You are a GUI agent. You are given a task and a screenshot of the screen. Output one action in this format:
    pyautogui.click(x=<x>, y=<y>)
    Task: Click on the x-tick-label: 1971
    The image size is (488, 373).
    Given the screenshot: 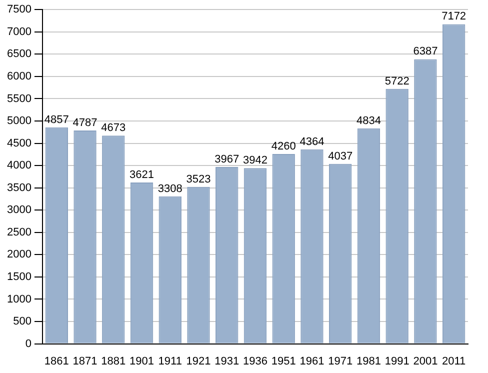 What is the action you would take?
    pyautogui.click(x=340, y=361)
    